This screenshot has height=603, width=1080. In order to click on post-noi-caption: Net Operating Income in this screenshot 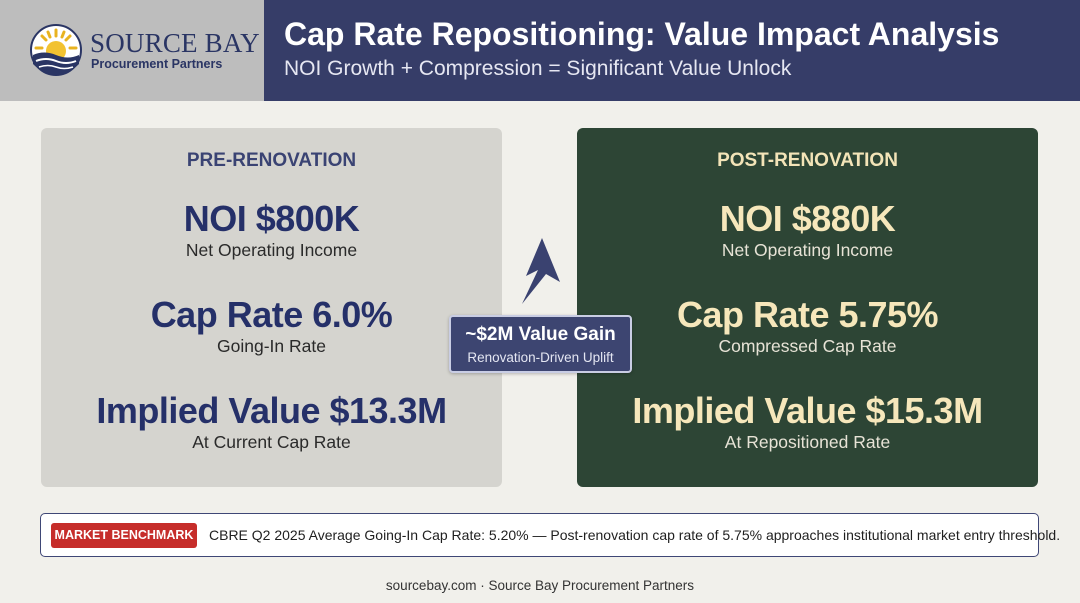, I will do `click(807, 250)`.